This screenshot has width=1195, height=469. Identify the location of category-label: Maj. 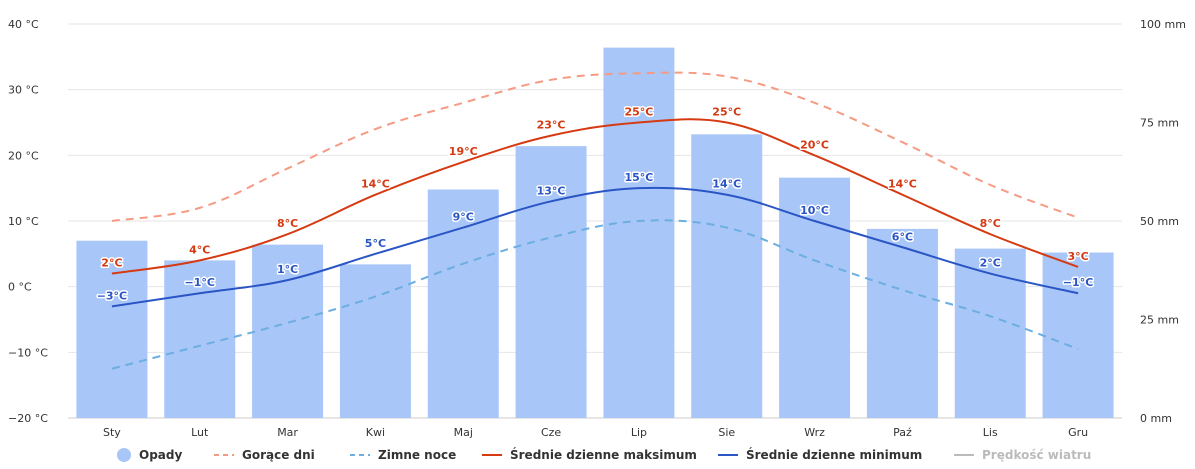
(463, 432).